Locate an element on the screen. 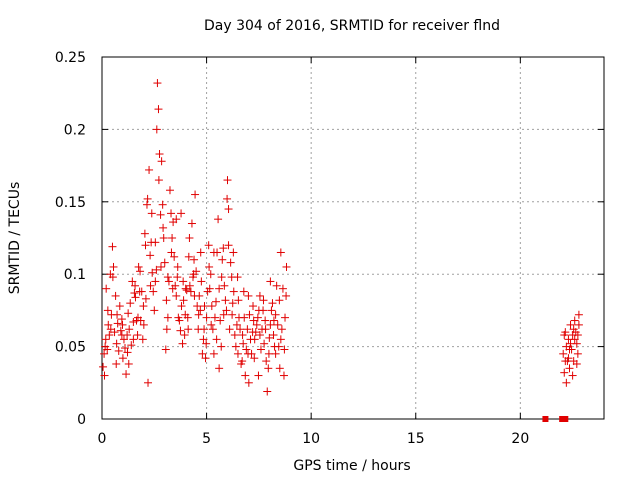  x-tick-label: 15 is located at coordinates (416, 439).